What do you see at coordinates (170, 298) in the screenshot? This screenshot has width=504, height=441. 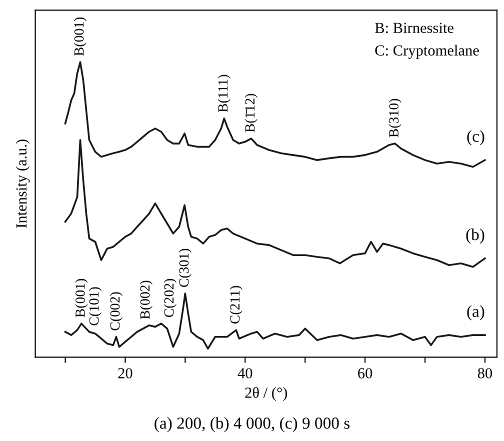 I see `annotation: C(202)` at bounding box center [170, 298].